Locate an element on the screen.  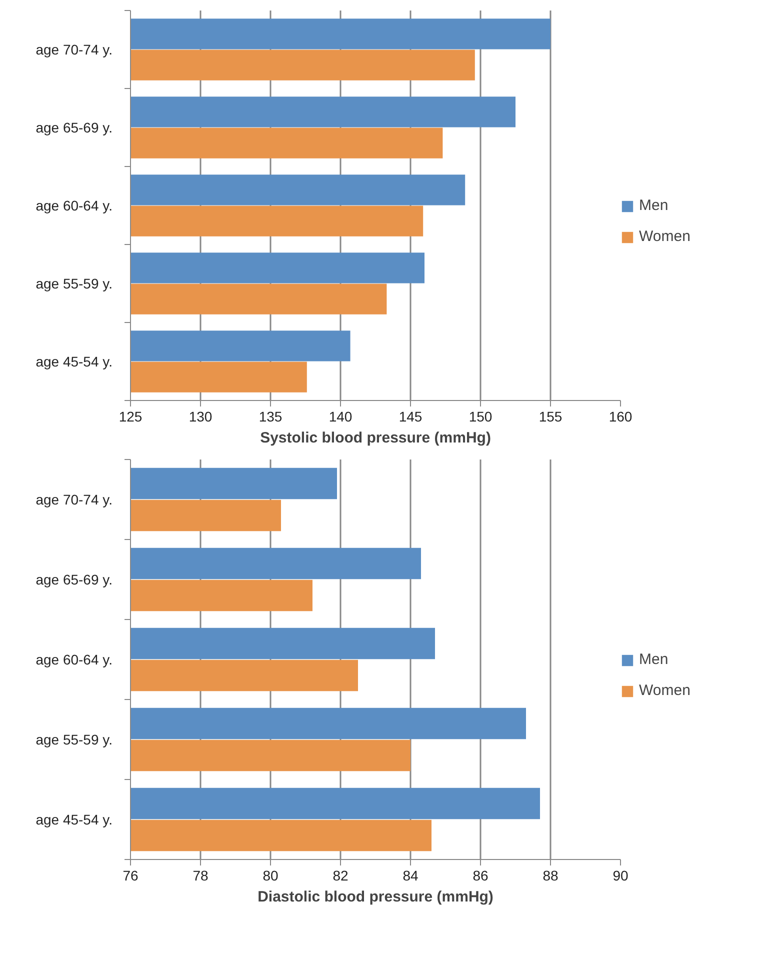
x-tick-label: 90 is located at coordinates (620, 876).